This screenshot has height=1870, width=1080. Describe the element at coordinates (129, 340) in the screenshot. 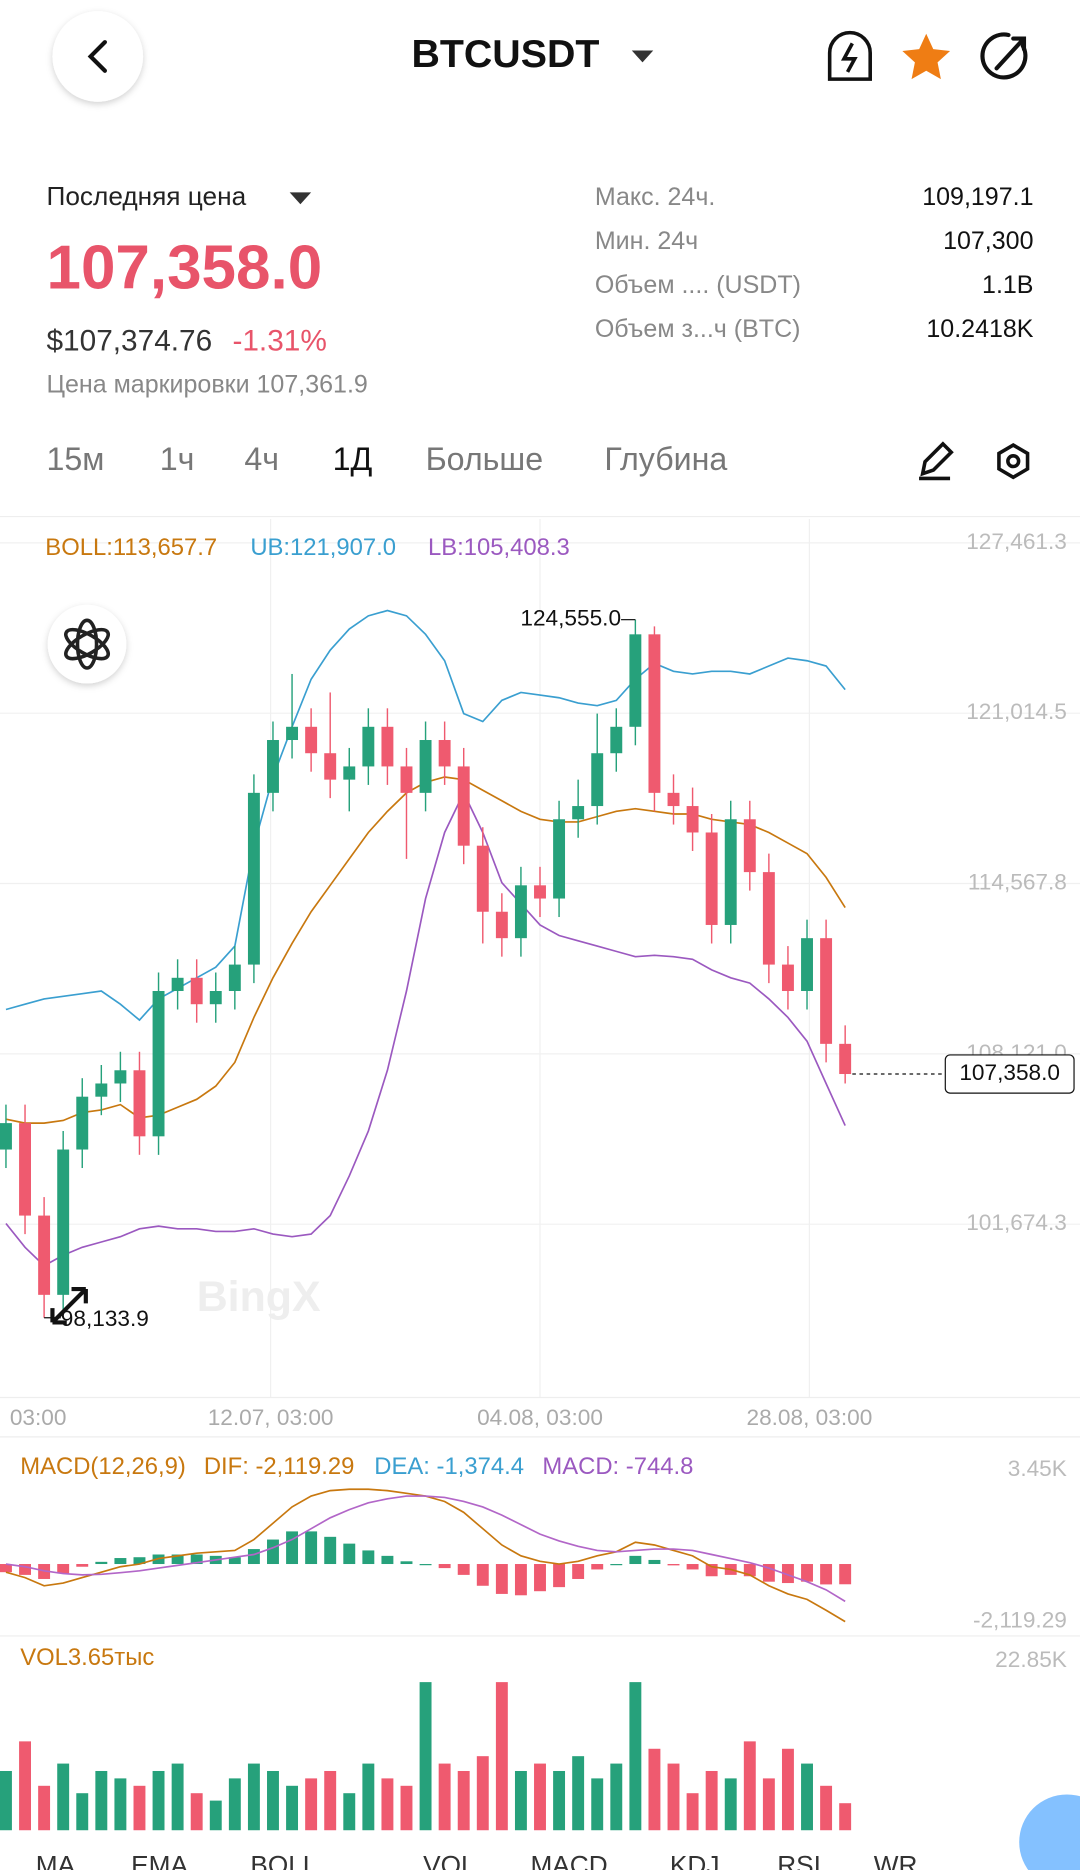

I see `usd-price: $107,374.76` at that location.